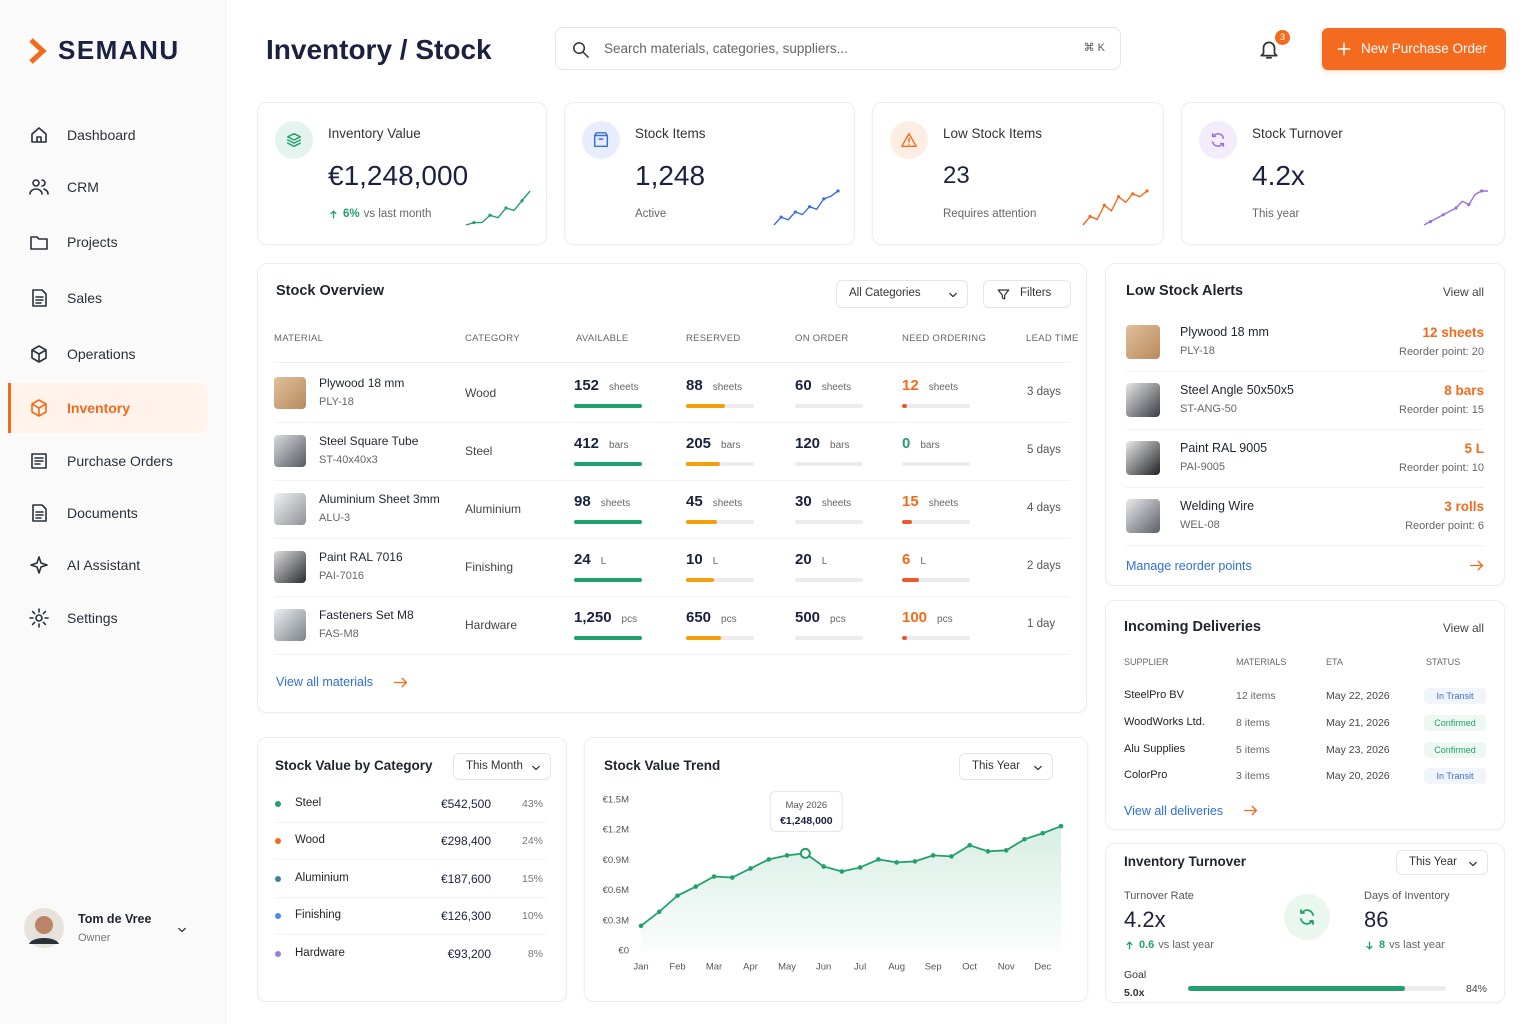 The height and width of the screenshot is (1024, 1536). I want to click on manage-link: Manage reorder points, so click(1189, 565).